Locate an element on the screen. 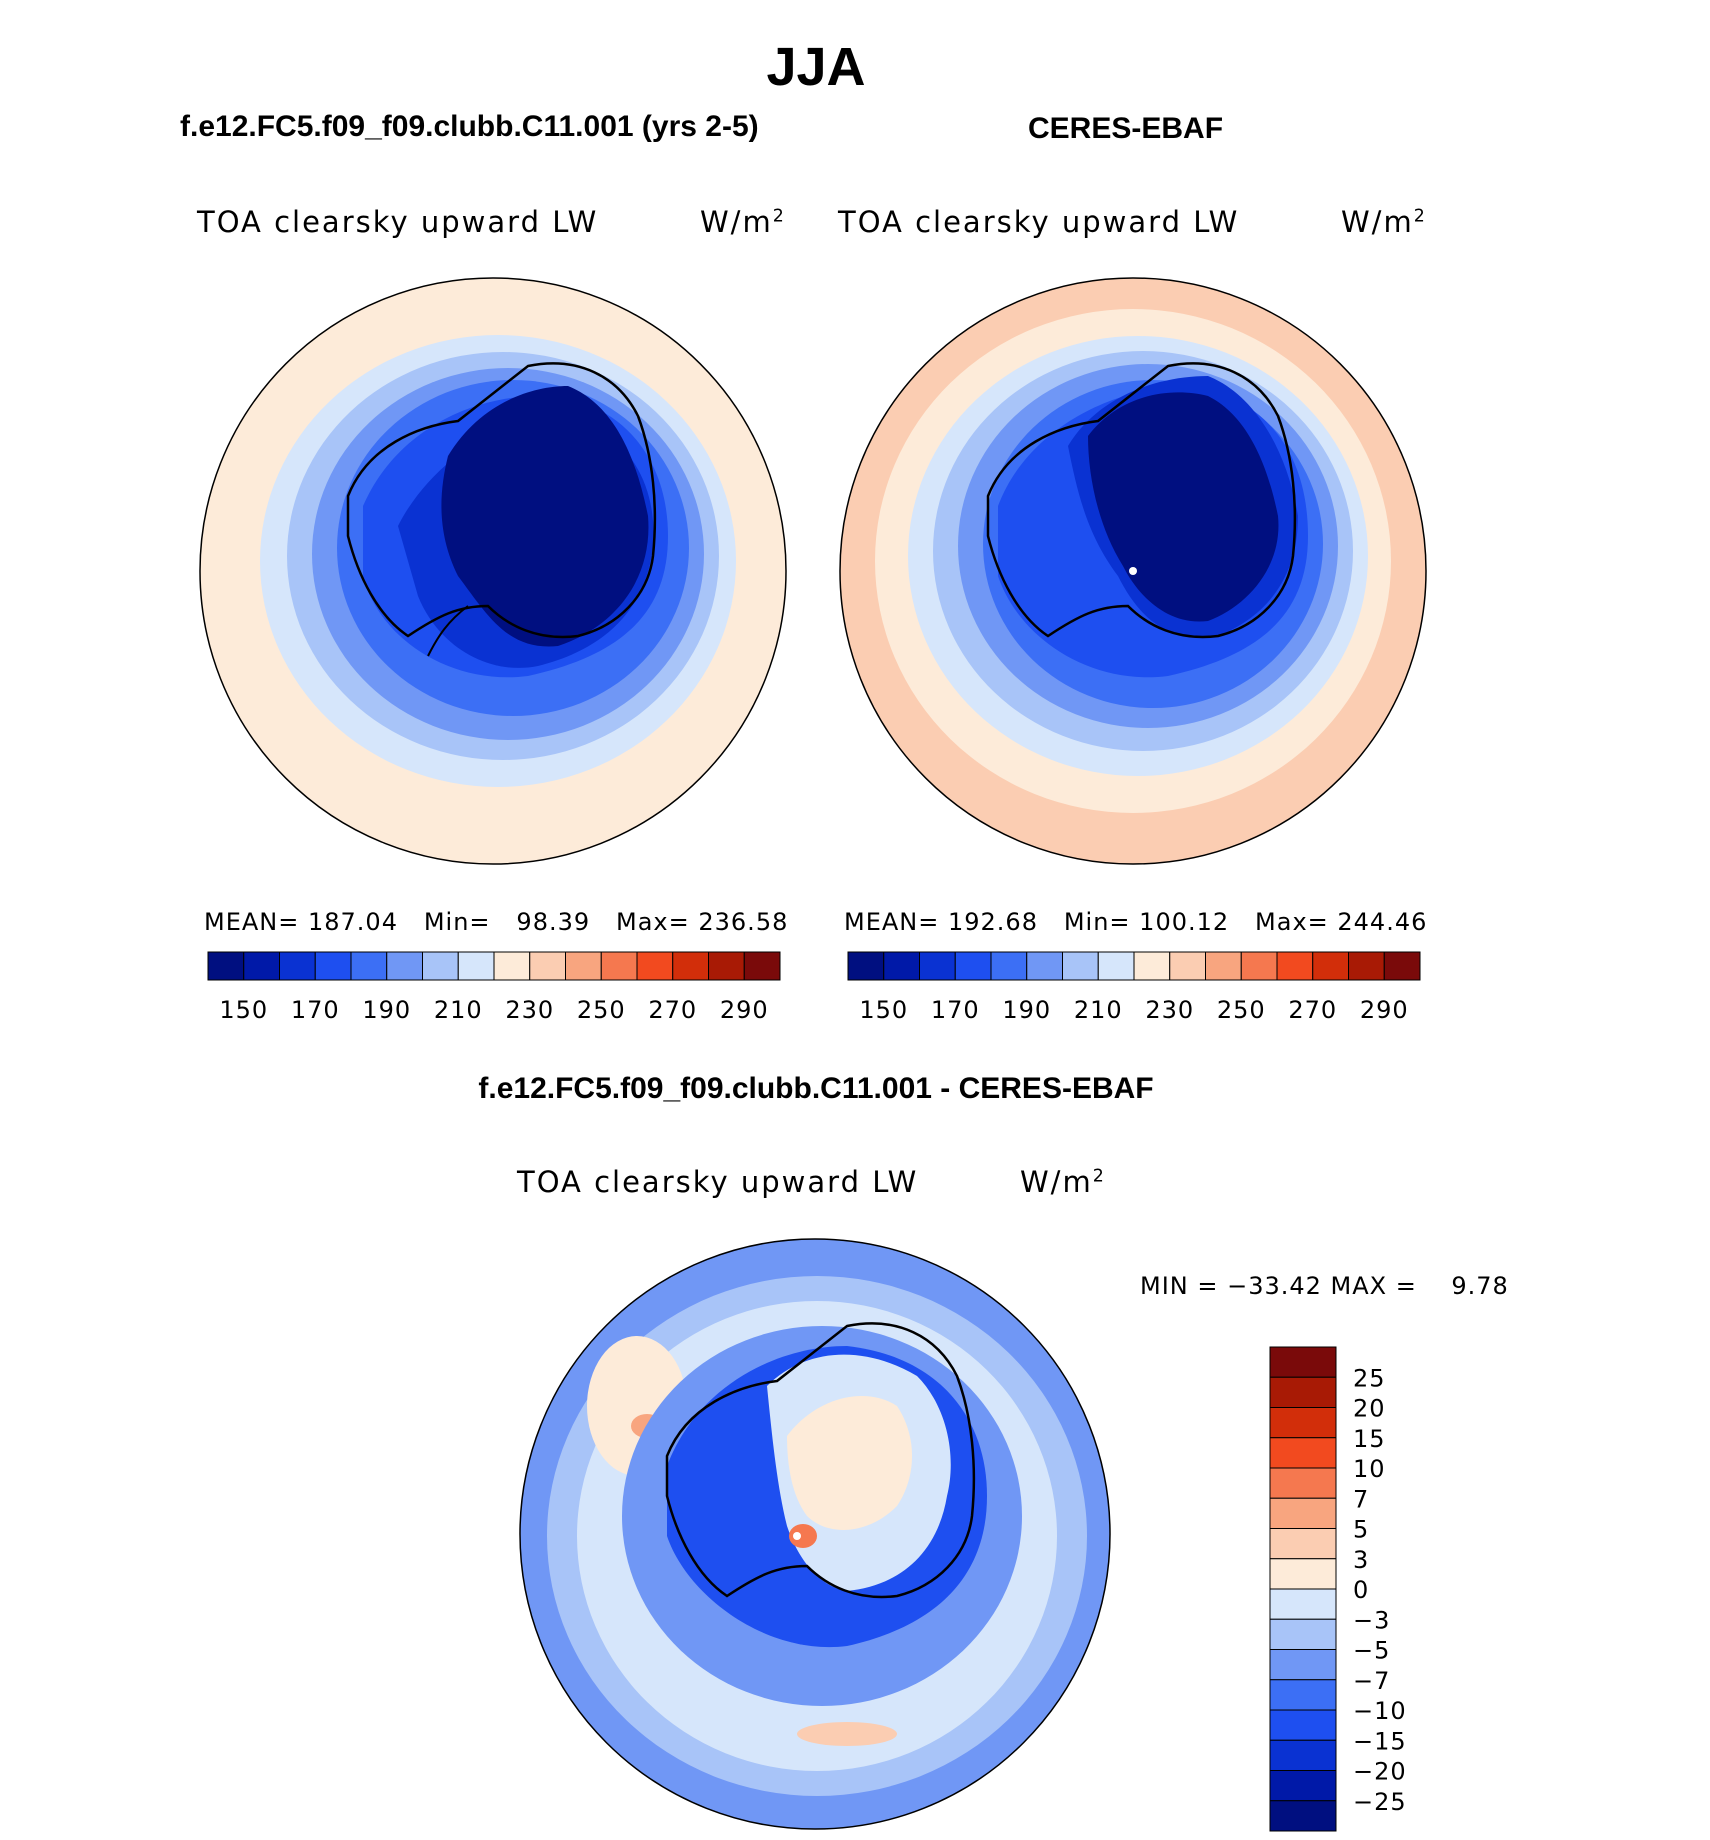 Image resolution: width=1710 pixels, height=1840 pixels. difference-colorbar-tick-label: 20 is located at coordinates (1369, 1409).